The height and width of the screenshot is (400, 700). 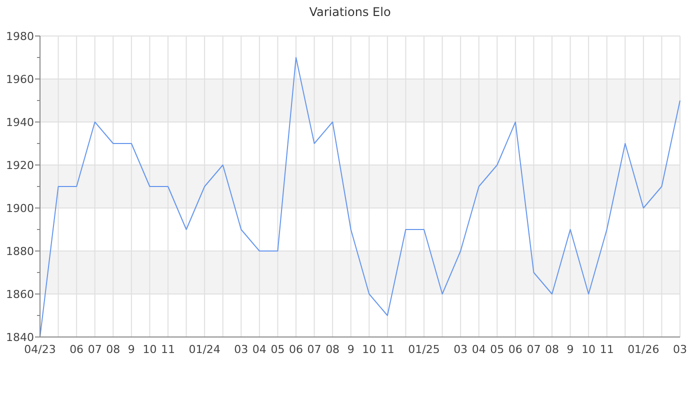 What do you see at coordinates (20, 294) in the screenshot?
I see `y-tick-label: 1860` at bounding box center [20, 294].